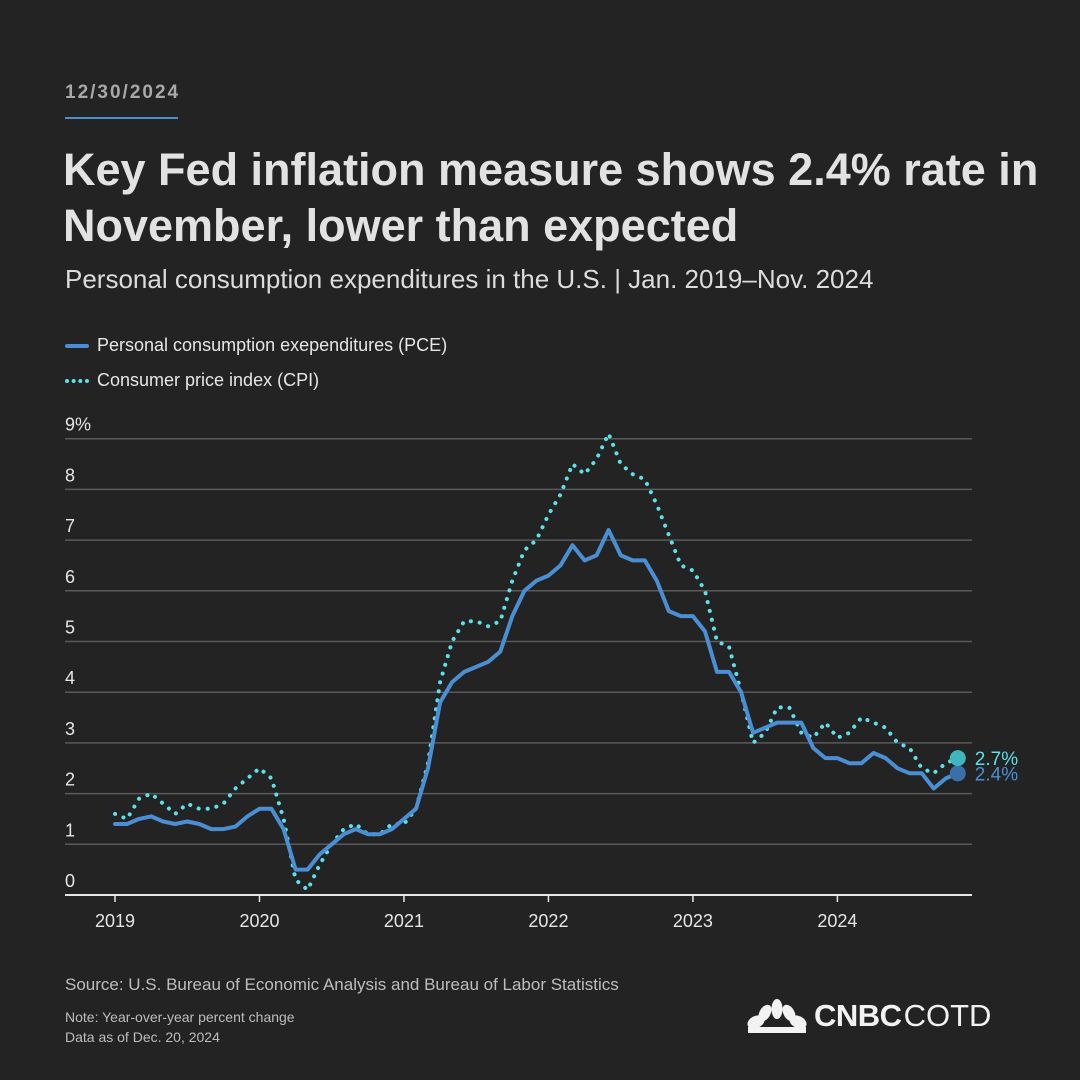 This screenshot has width=1080, height=1080. I want to click on x-tick-label: 2022, so click(548, 921).